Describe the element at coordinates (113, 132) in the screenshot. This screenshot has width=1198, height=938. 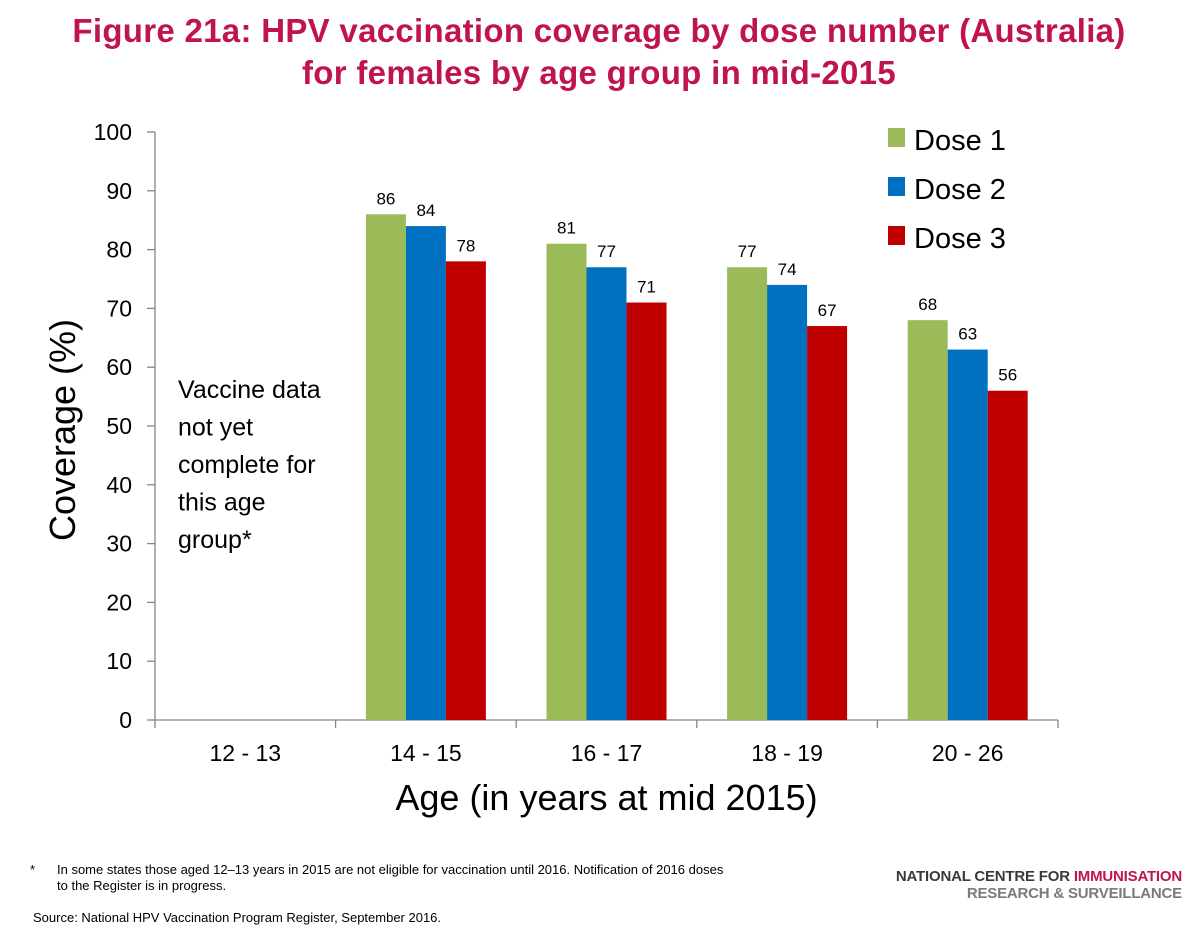
I see `y-tick-label: 100` at that location.